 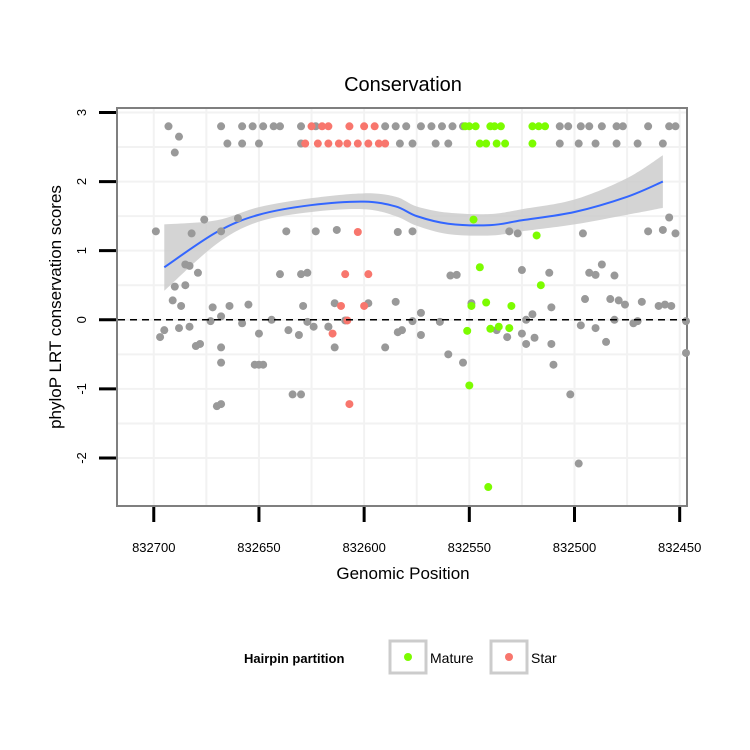 I want to click on x-tick-label: 832550, so click(x=469, y=547).